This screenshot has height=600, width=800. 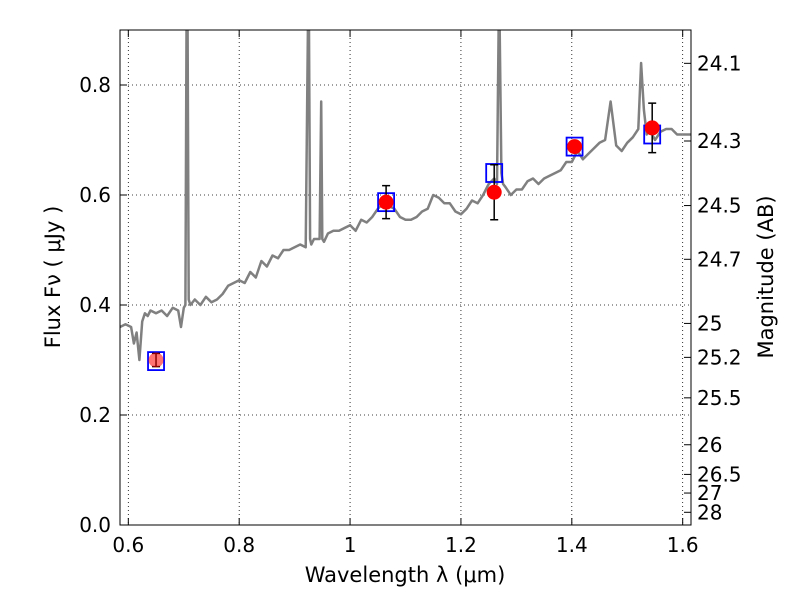 What do you see at coordinates (719, 259) in the screenshot?
I see `mag-tick-label: 24.7` at bounding box center [719, 259].